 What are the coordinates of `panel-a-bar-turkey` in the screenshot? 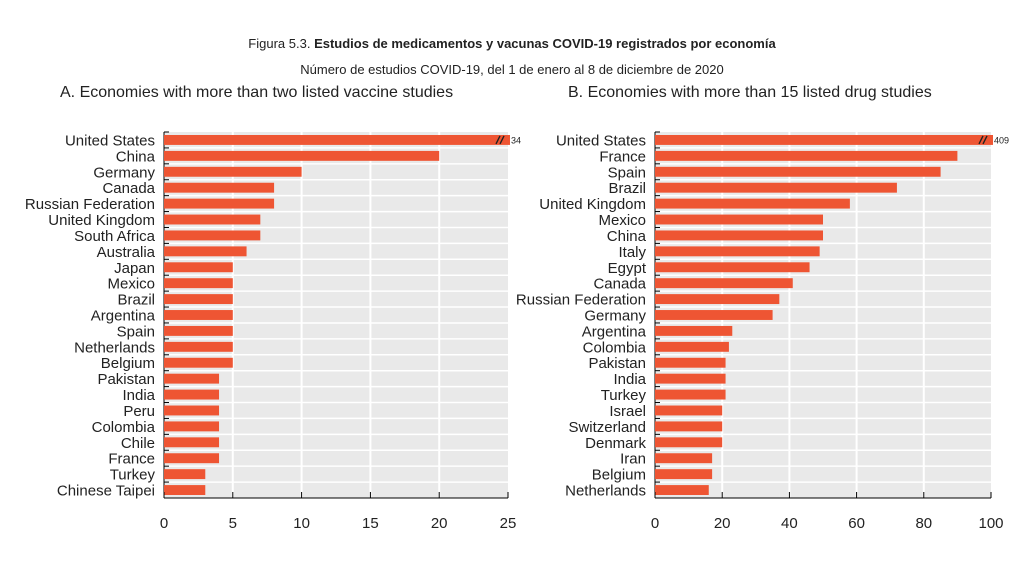 It's located at (185, 474).